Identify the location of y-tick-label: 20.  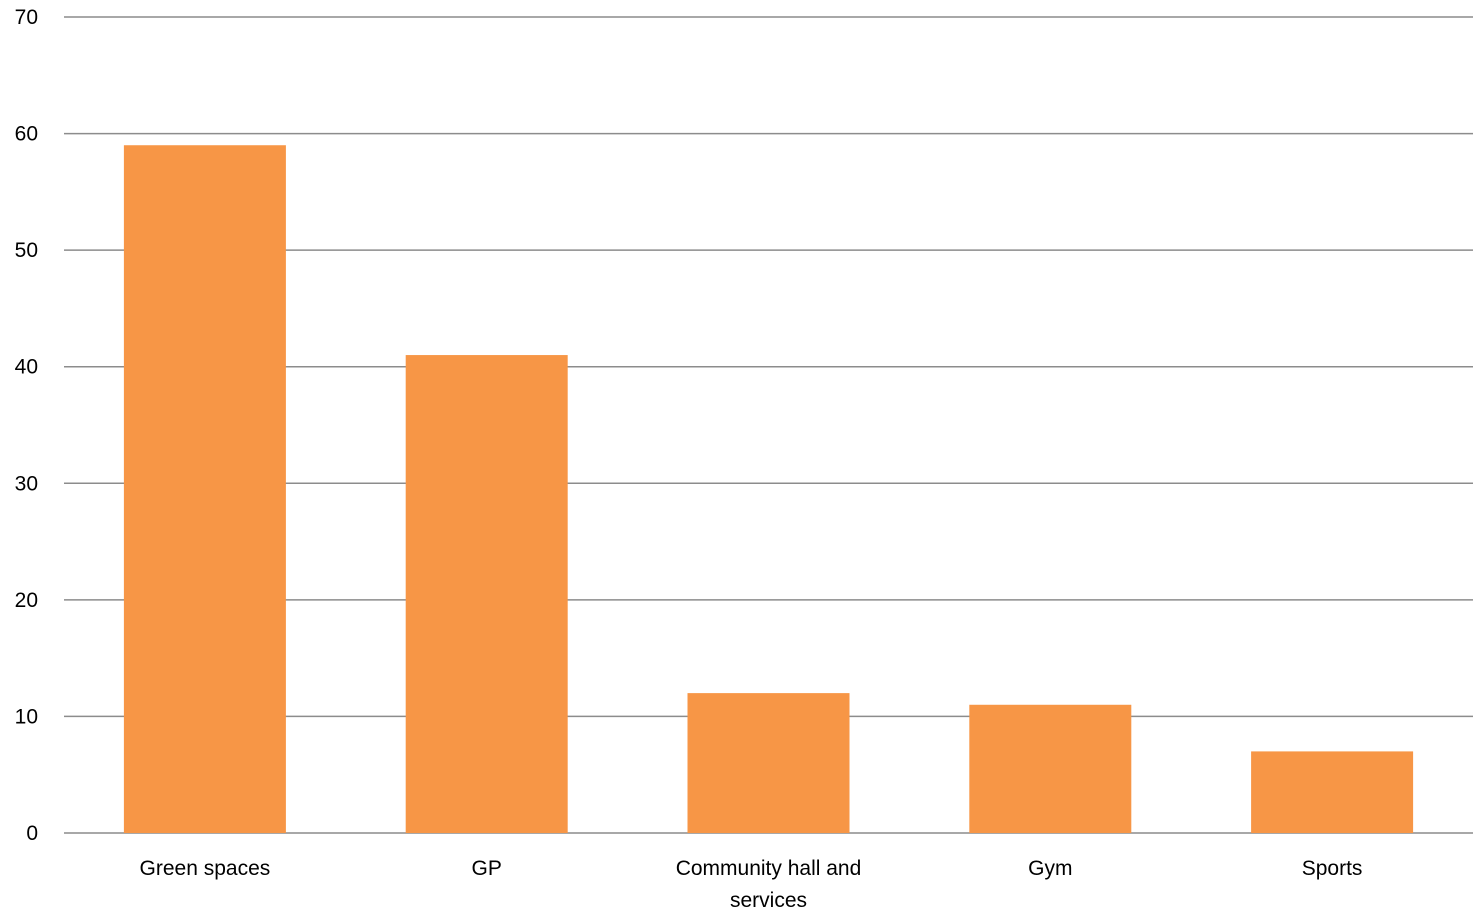
(26, 600).